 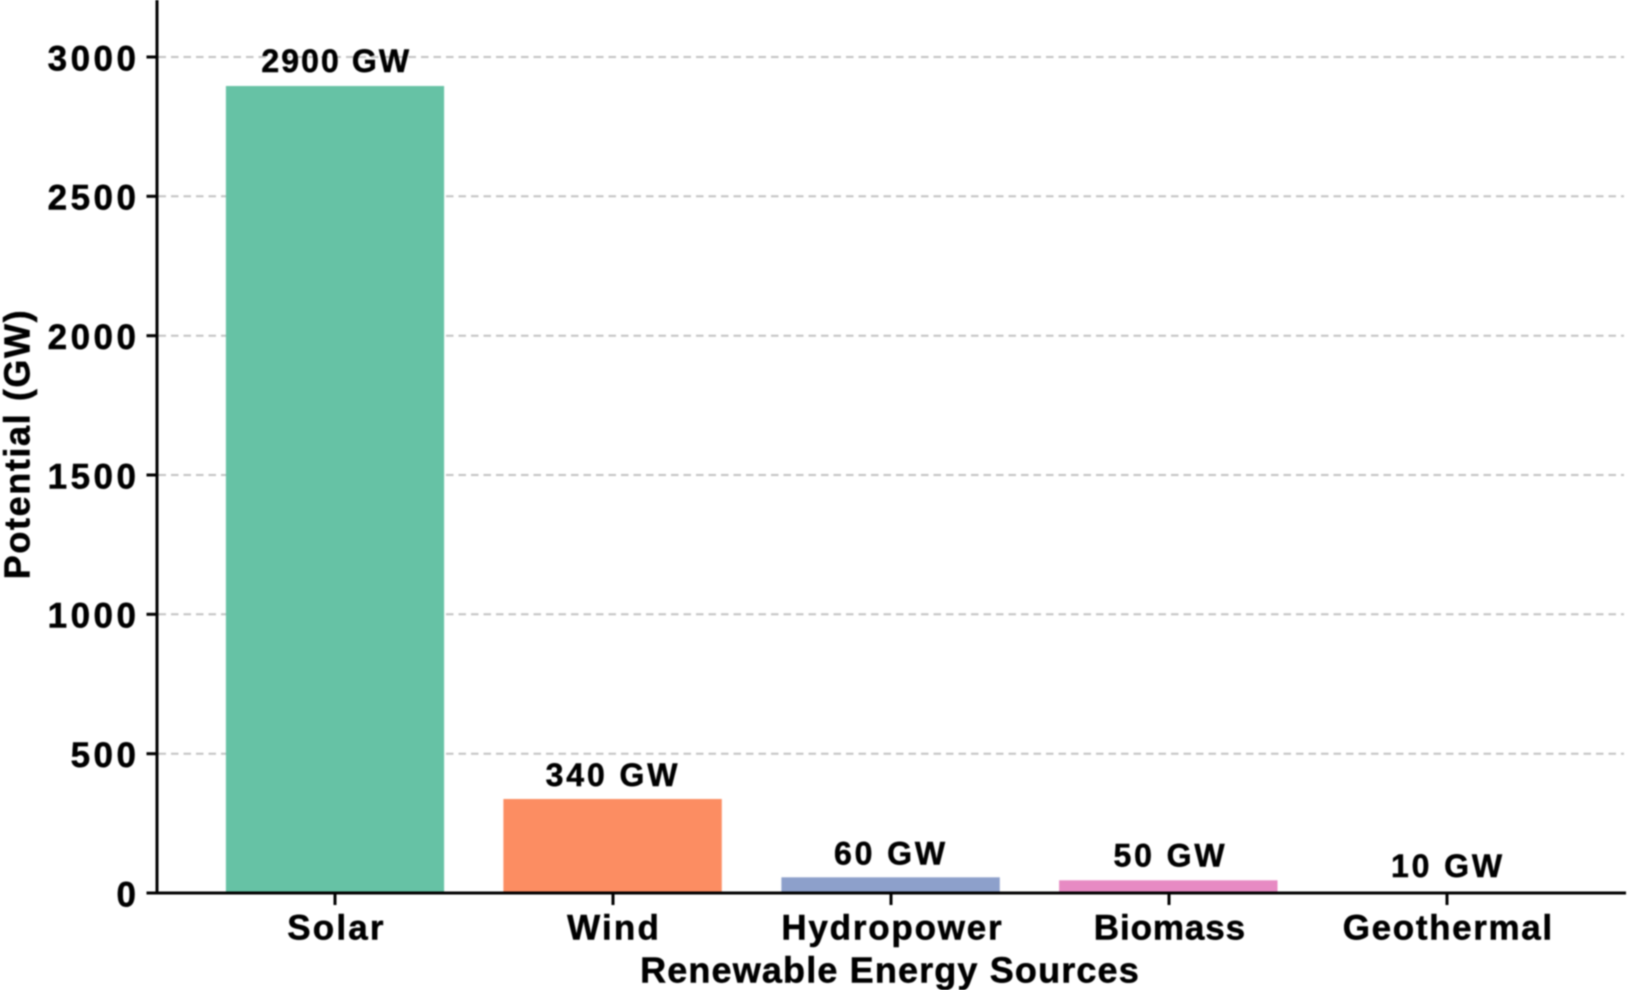 What do you see at coordinates (105, 755) in the screenshot?
I see `svg-text: 500` at bounding box center [105, 755].